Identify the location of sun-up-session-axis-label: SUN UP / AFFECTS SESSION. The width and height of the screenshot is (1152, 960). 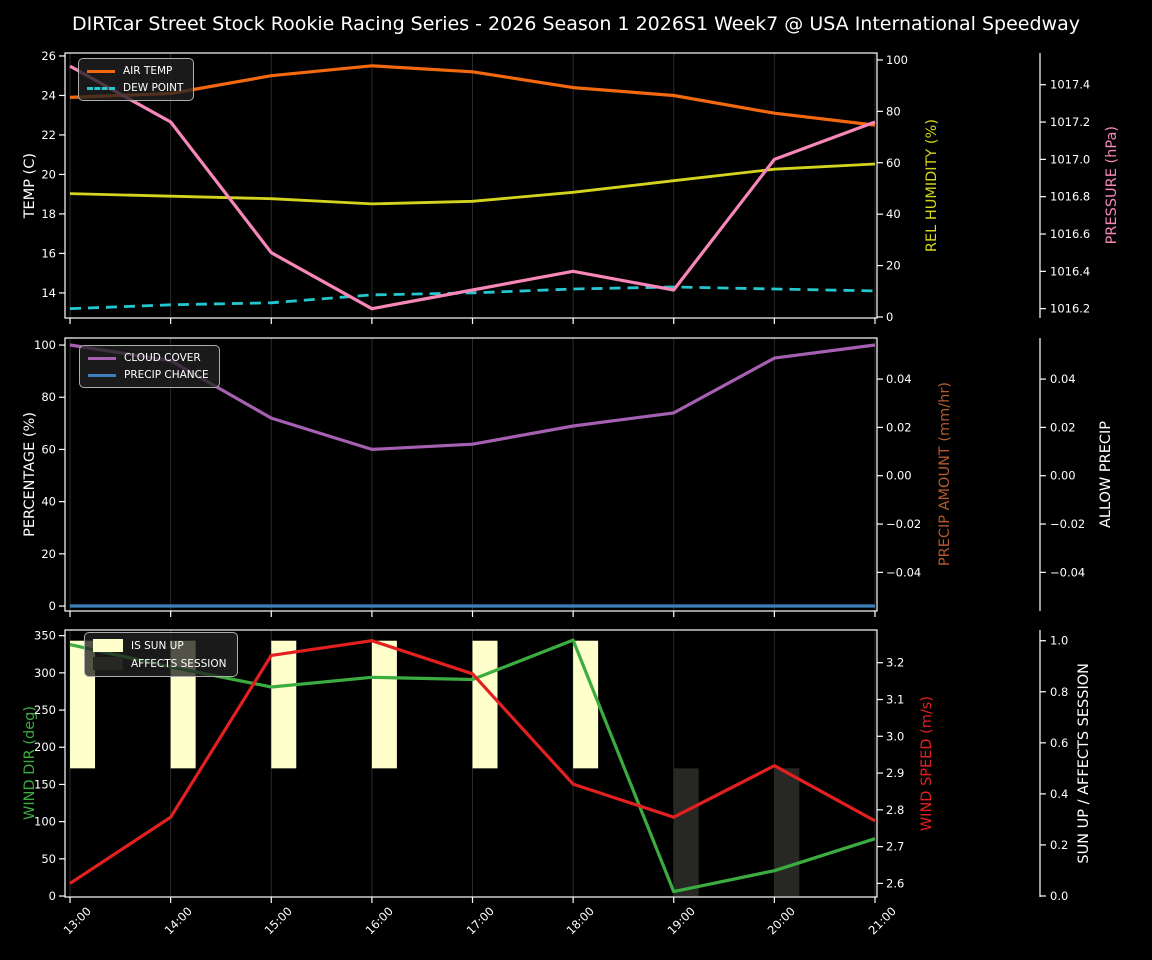
(1084, 763).